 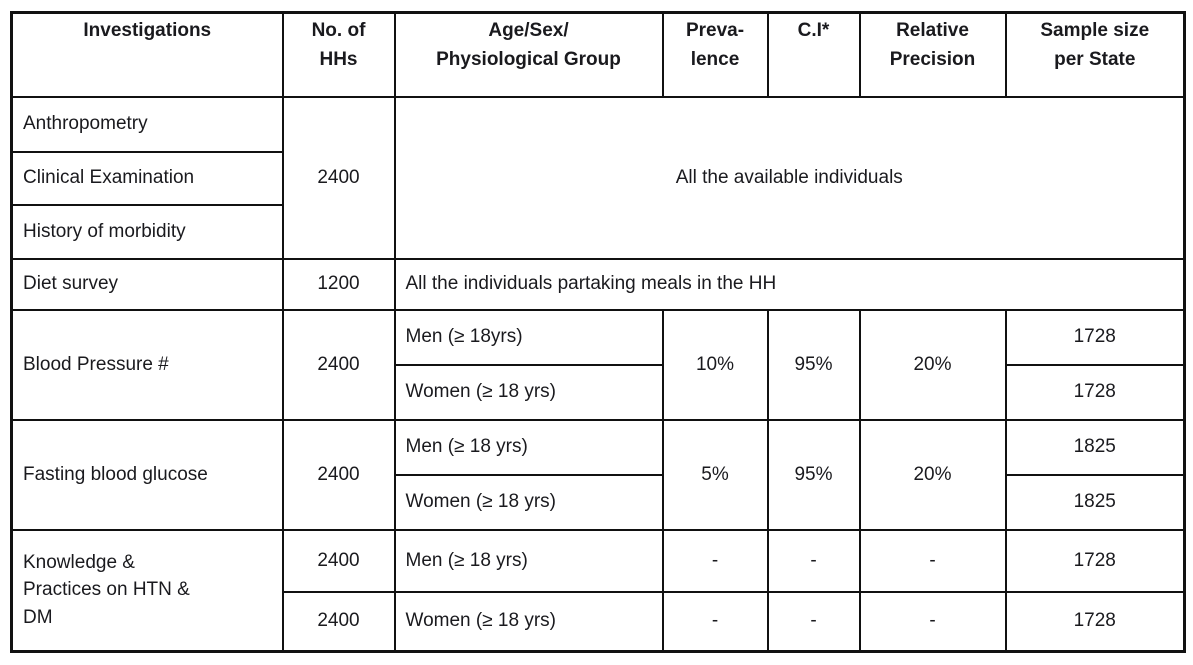 I want to click on cell-bp-ci: 95%, so click(x=813, y=364).